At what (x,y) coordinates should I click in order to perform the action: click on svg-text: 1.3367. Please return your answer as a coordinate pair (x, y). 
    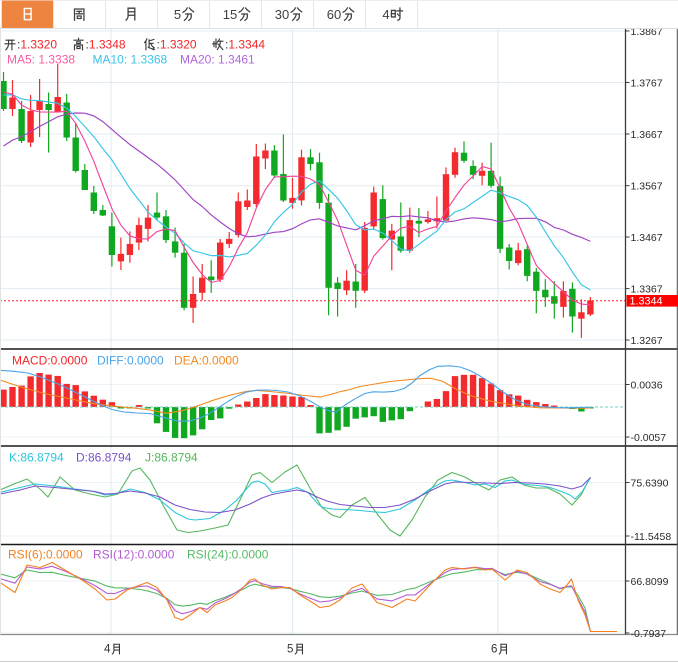
    Looking at the image, I should click on (647, 289).